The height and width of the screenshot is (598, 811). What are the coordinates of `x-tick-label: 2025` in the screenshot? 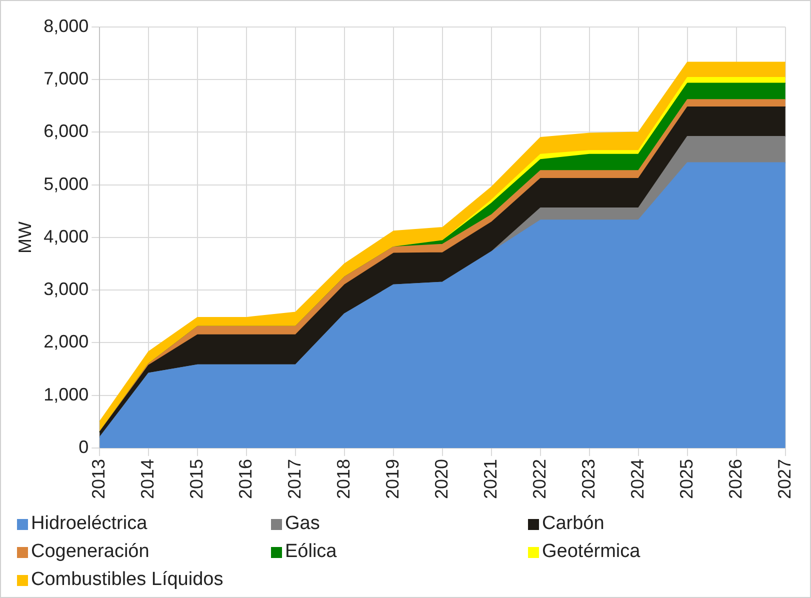 It's located at (686, 479).